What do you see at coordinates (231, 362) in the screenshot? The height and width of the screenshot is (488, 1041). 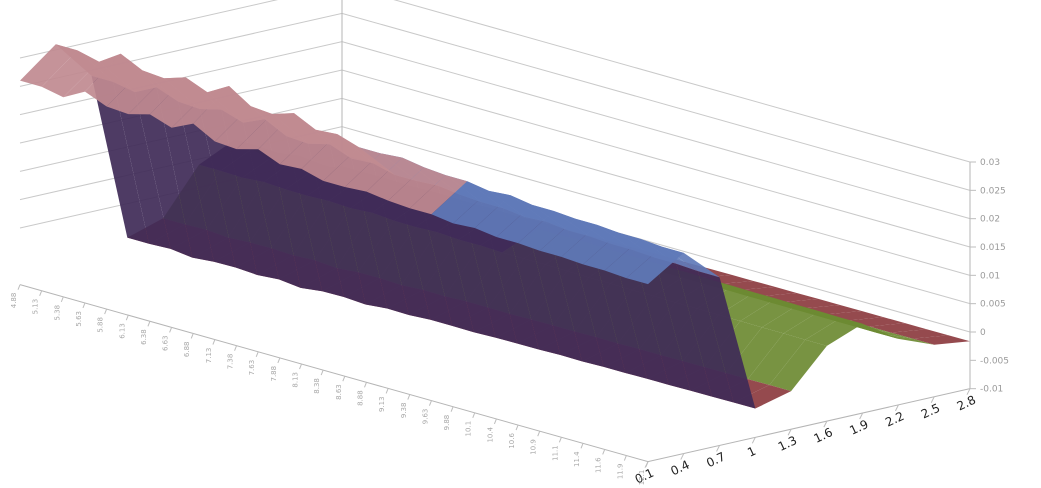 I see `x-tick-label: 7.38` at bounding box center [231, 362].